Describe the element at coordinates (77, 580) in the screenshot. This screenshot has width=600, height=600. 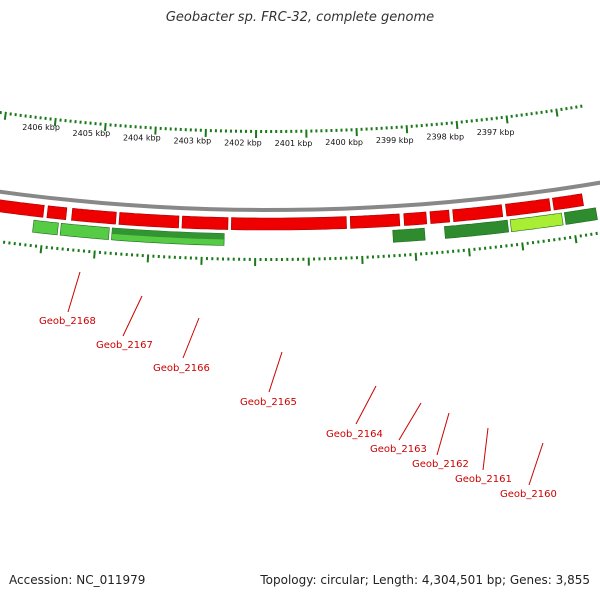
I see `accession-text: Accession: NC_011979` at that location.